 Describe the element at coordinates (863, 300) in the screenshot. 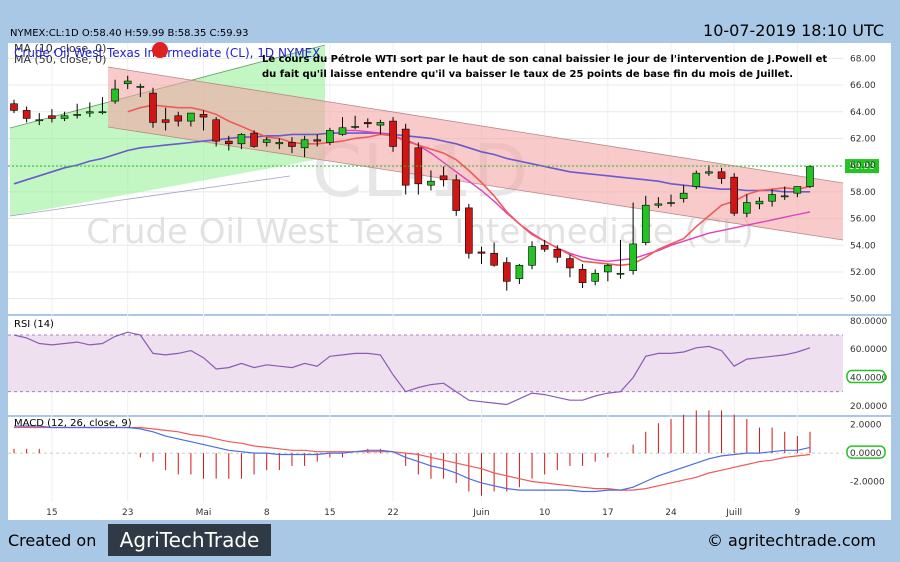

I see `price-tick-label: 50.00` at that location.